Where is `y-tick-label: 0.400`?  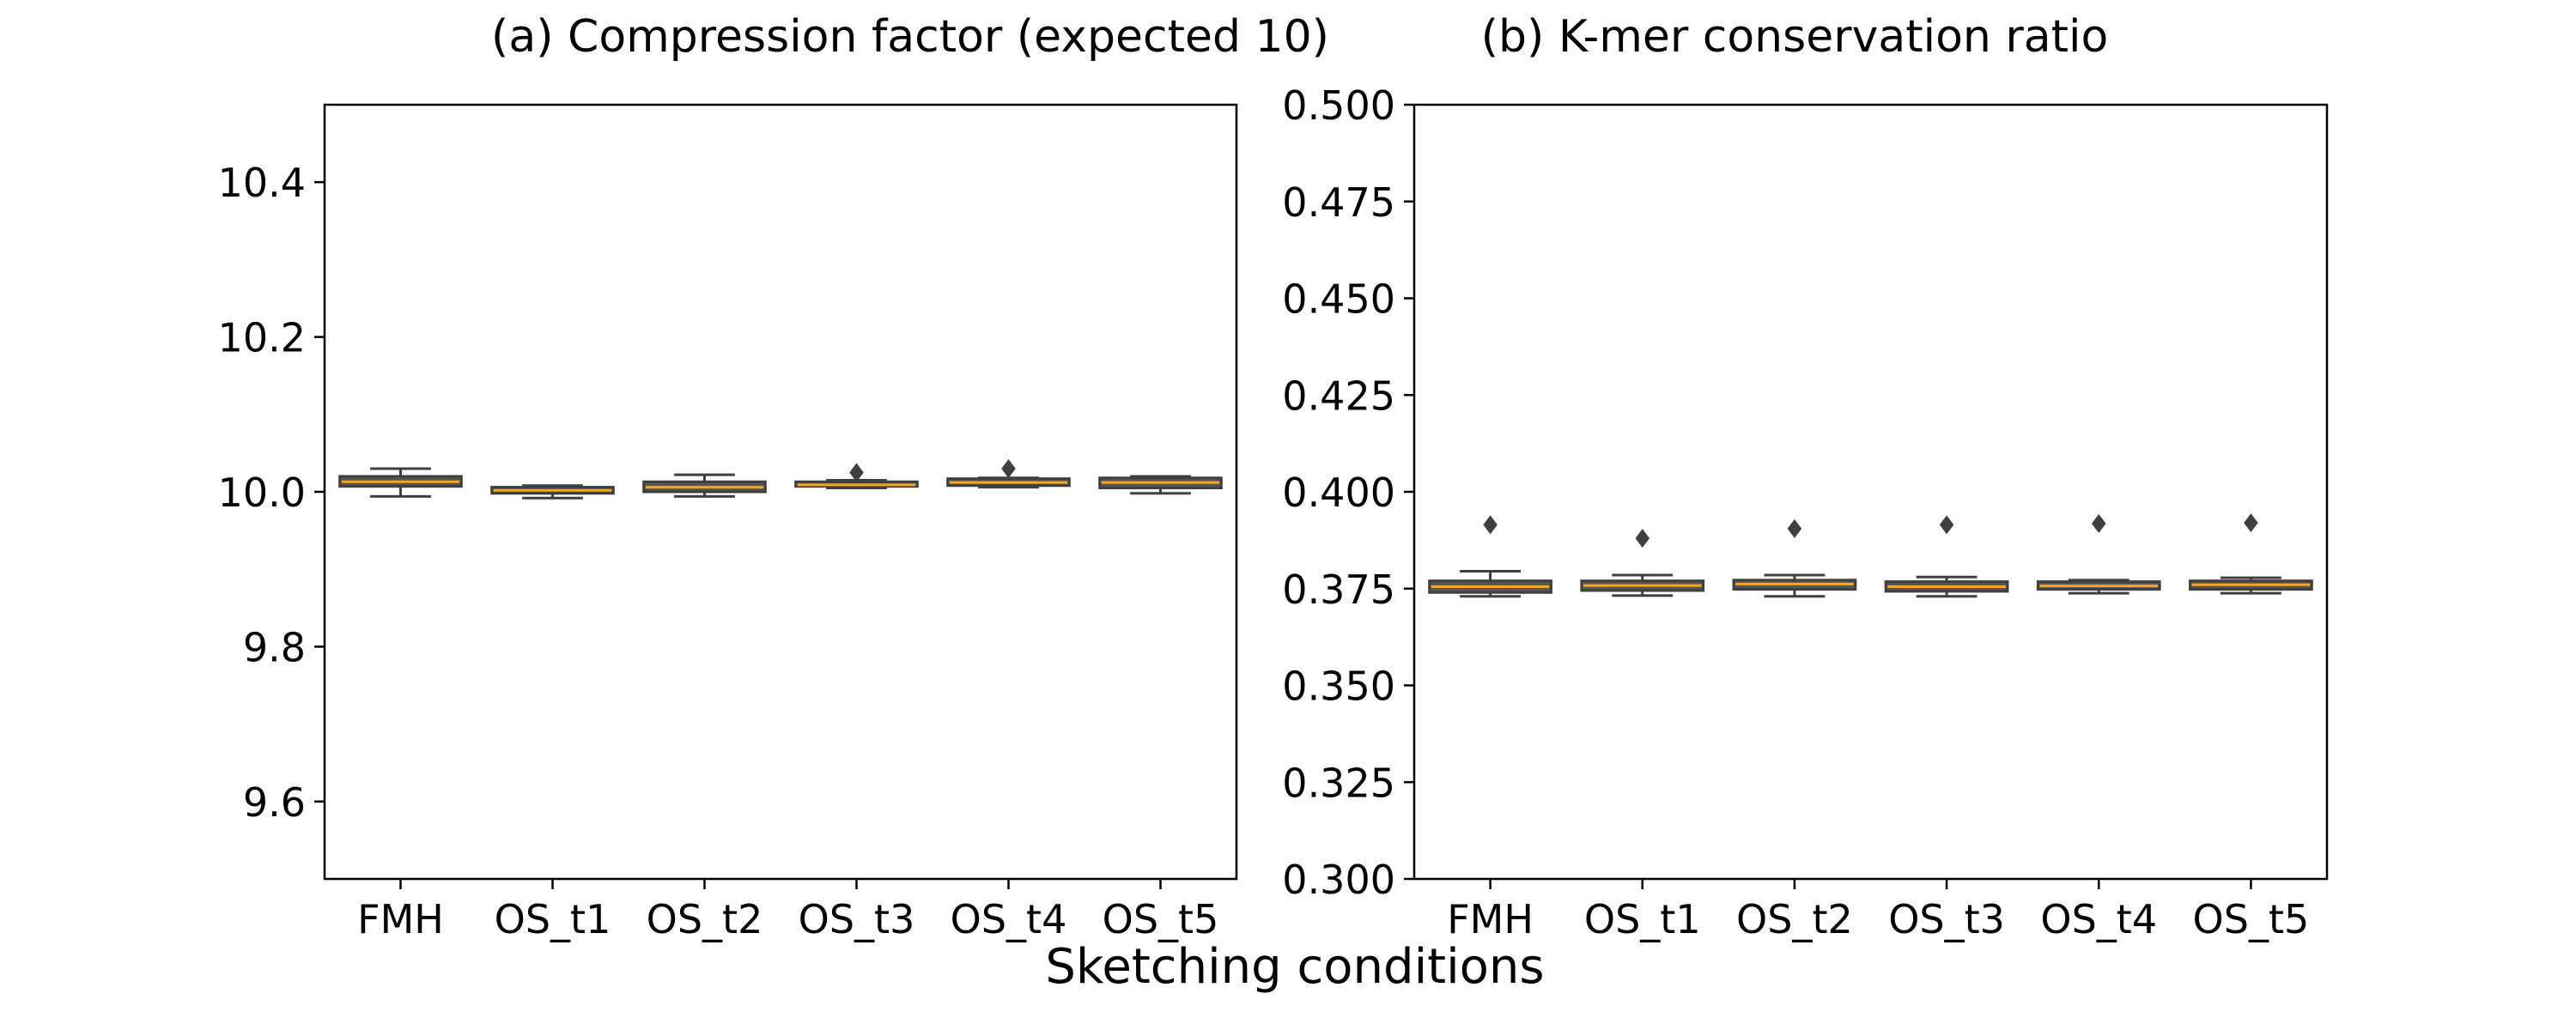 y-tick-label: 0.400 is located at coordinates (1338, 493).